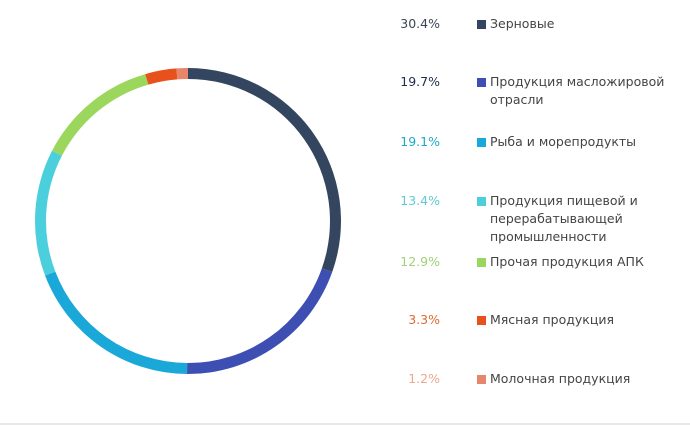 This screenshot has width=690, height=427. I want to click on data-label: 1.2%, so click(424, 378).